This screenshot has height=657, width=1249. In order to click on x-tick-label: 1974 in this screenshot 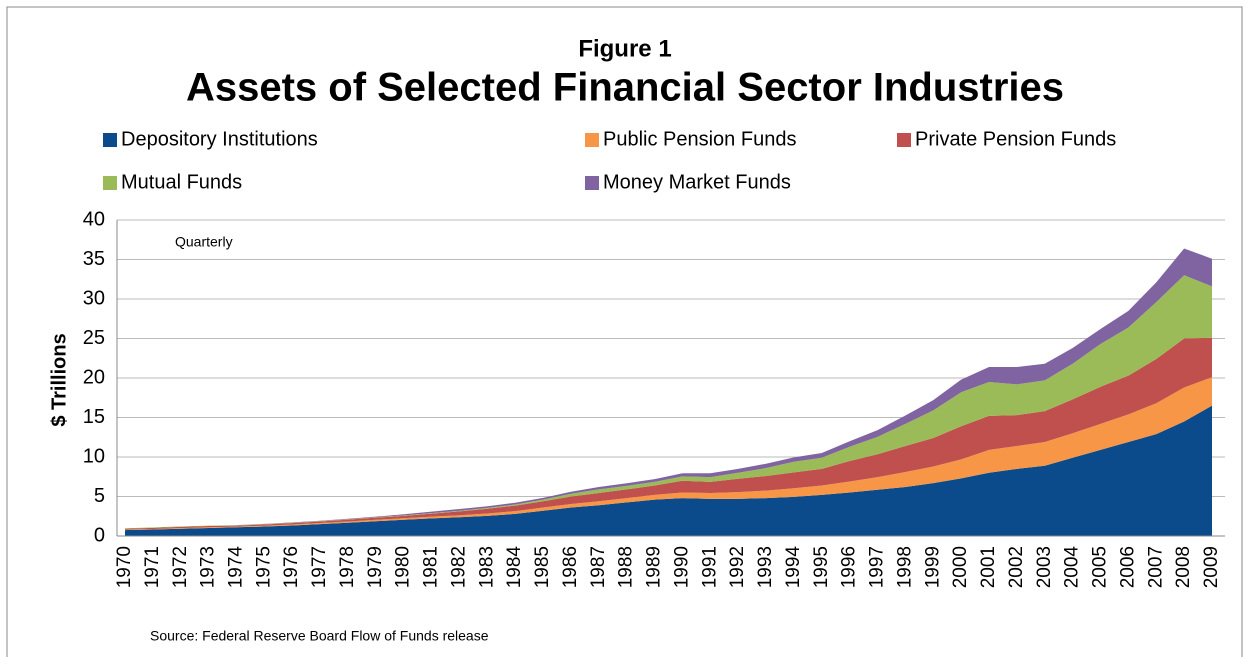, I will do `click(236, 567)`.